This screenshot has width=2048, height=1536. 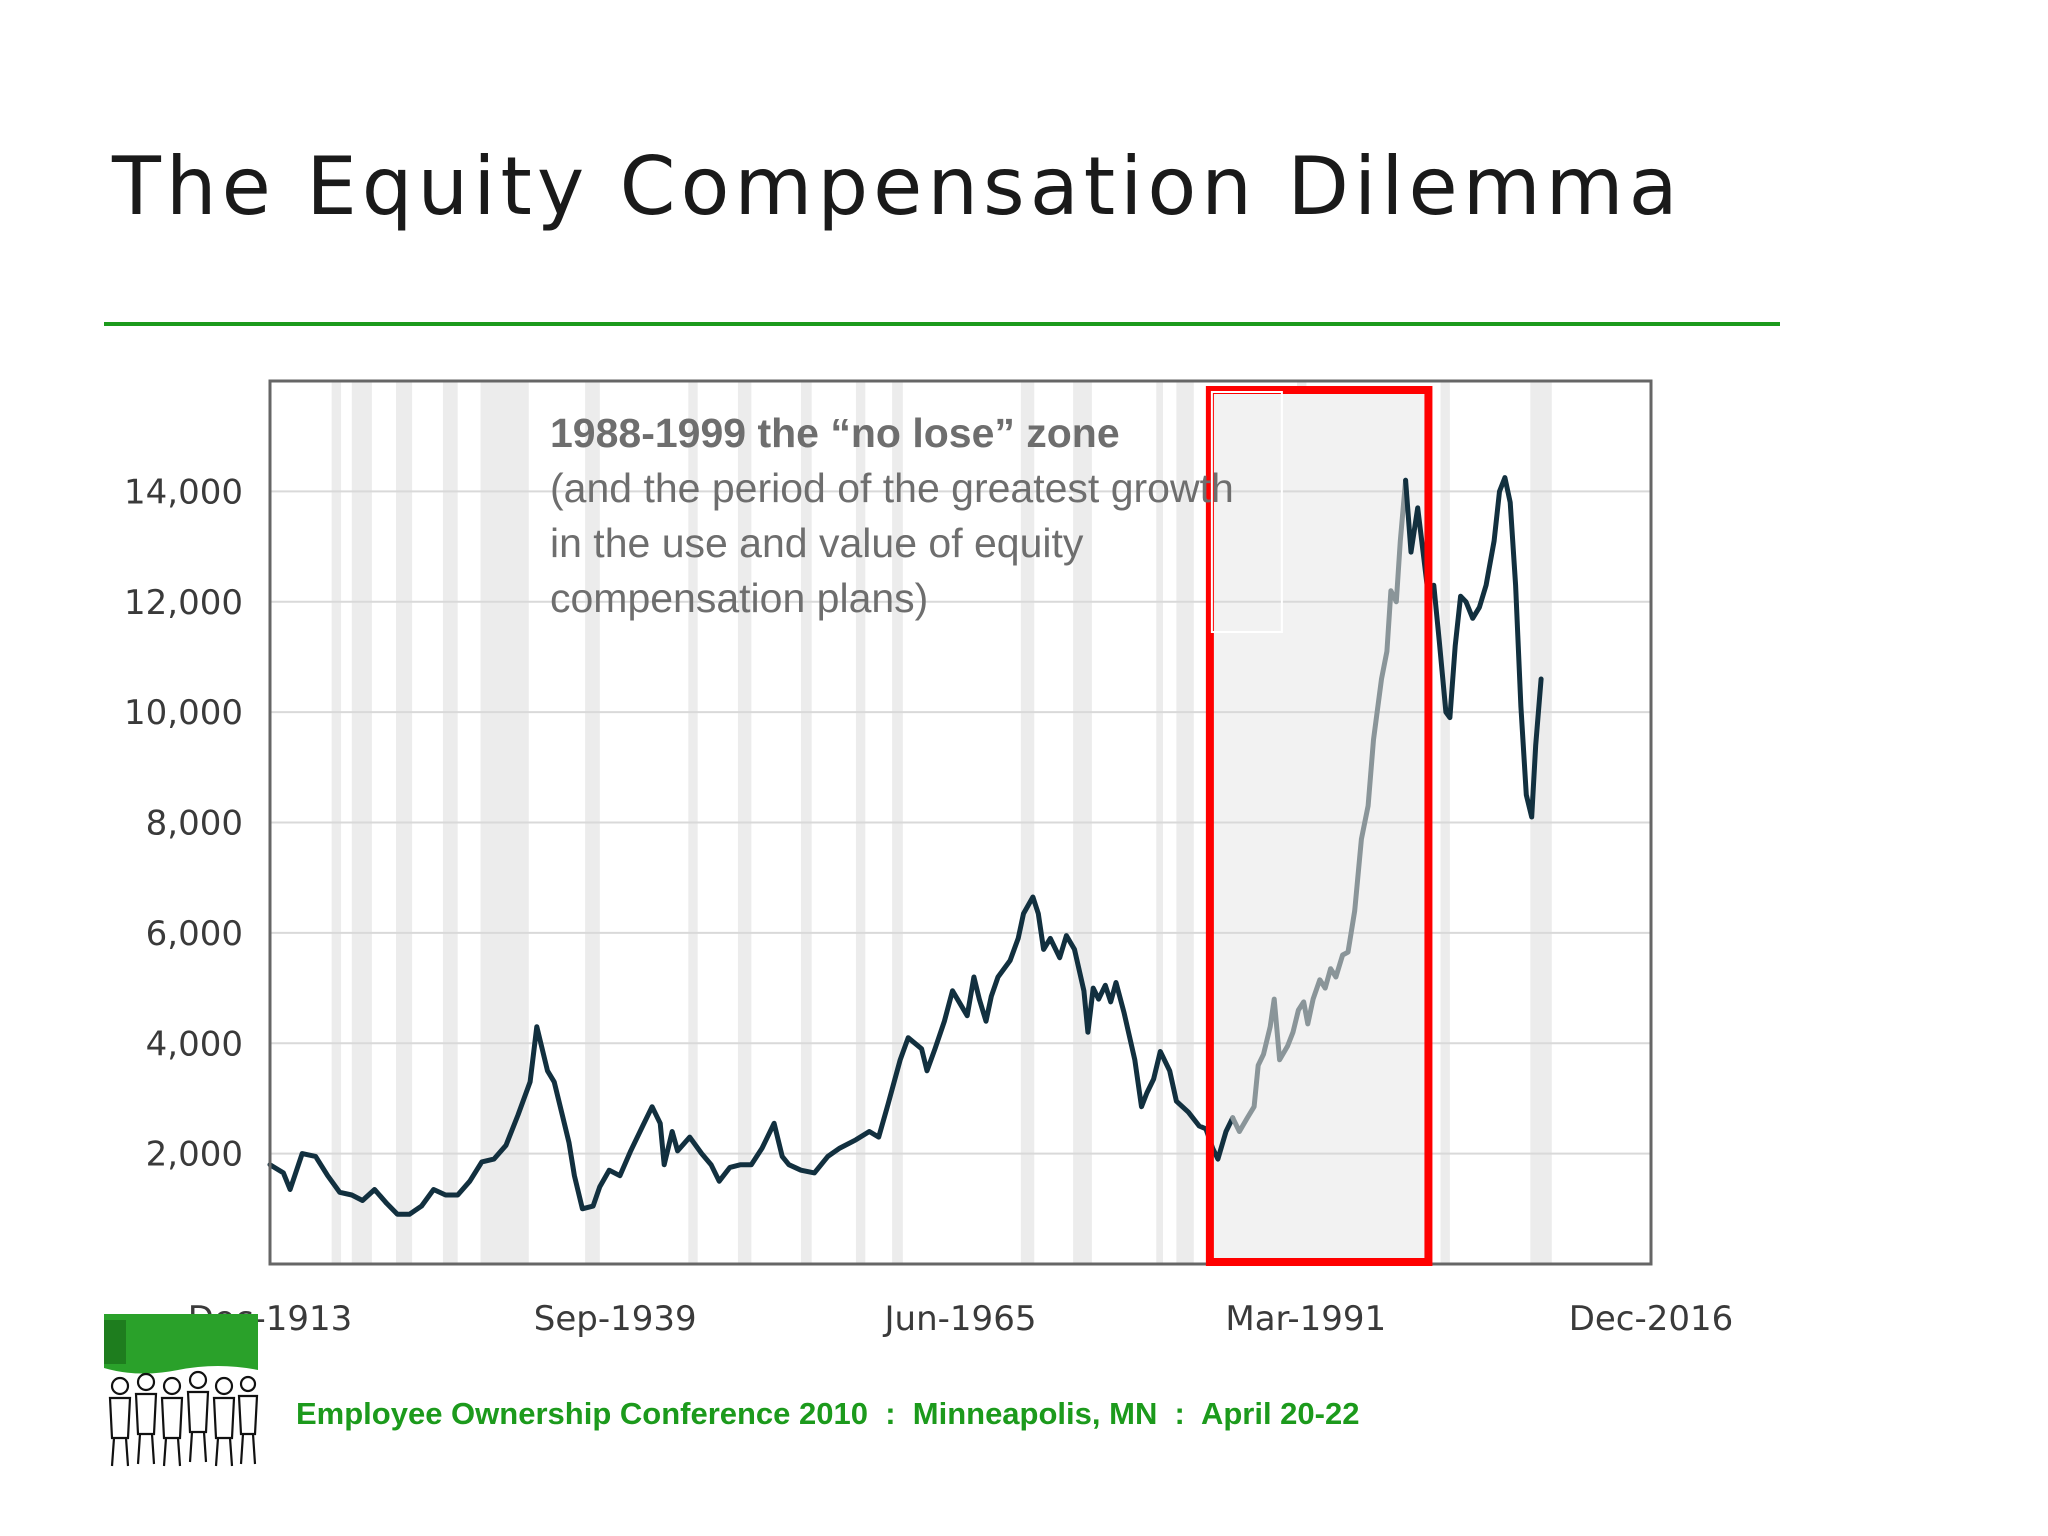 I want to click on y-tick-label: 2,000, so click(x=194, y=1155).